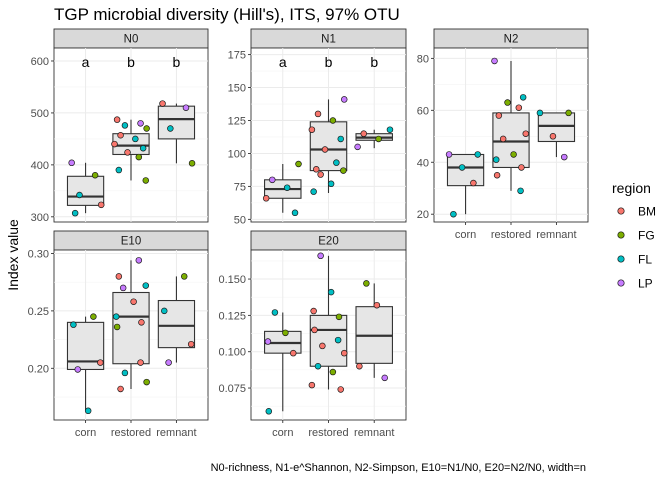 This screenshot has width=672, height=480. Describe the element at coordinates (86, 62) in the screenshot. I see `significance-letter: a` at that location.